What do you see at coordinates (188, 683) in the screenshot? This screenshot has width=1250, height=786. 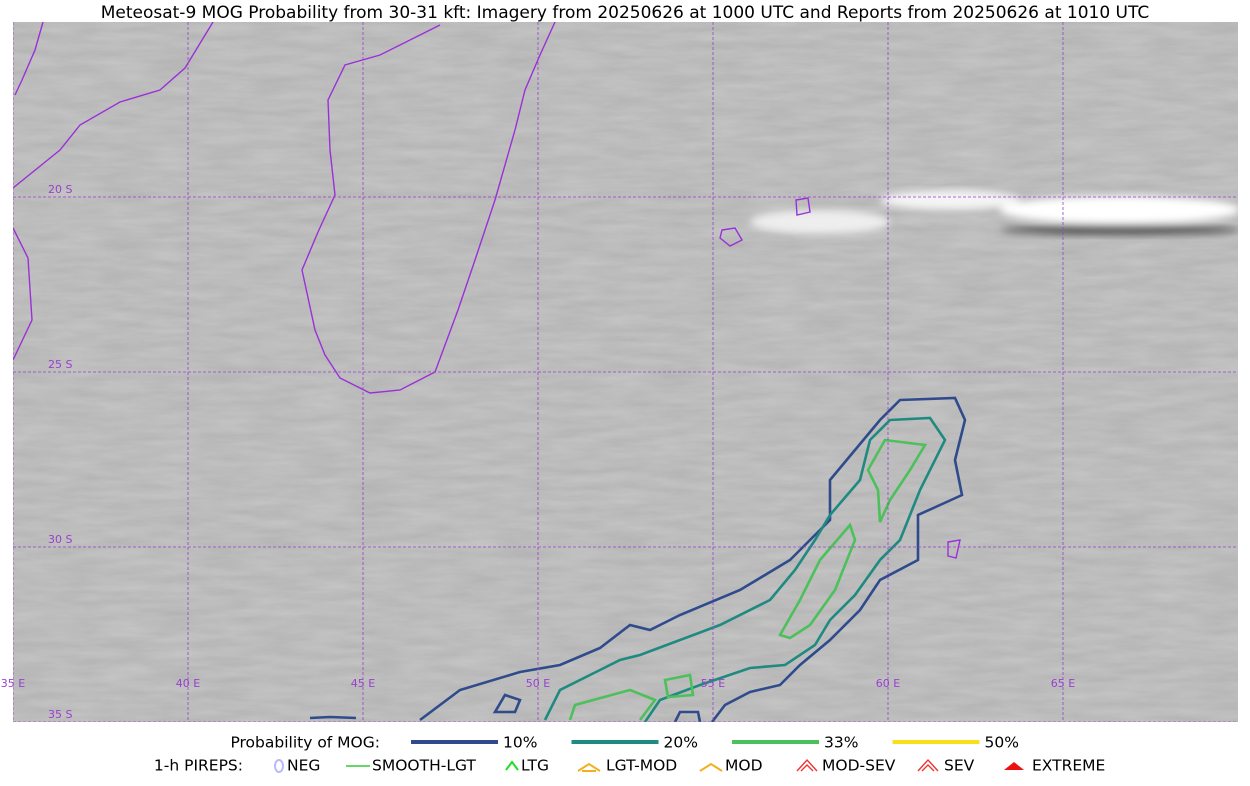 I see `lon-label: 40 E` at bounding box center [188, 683].